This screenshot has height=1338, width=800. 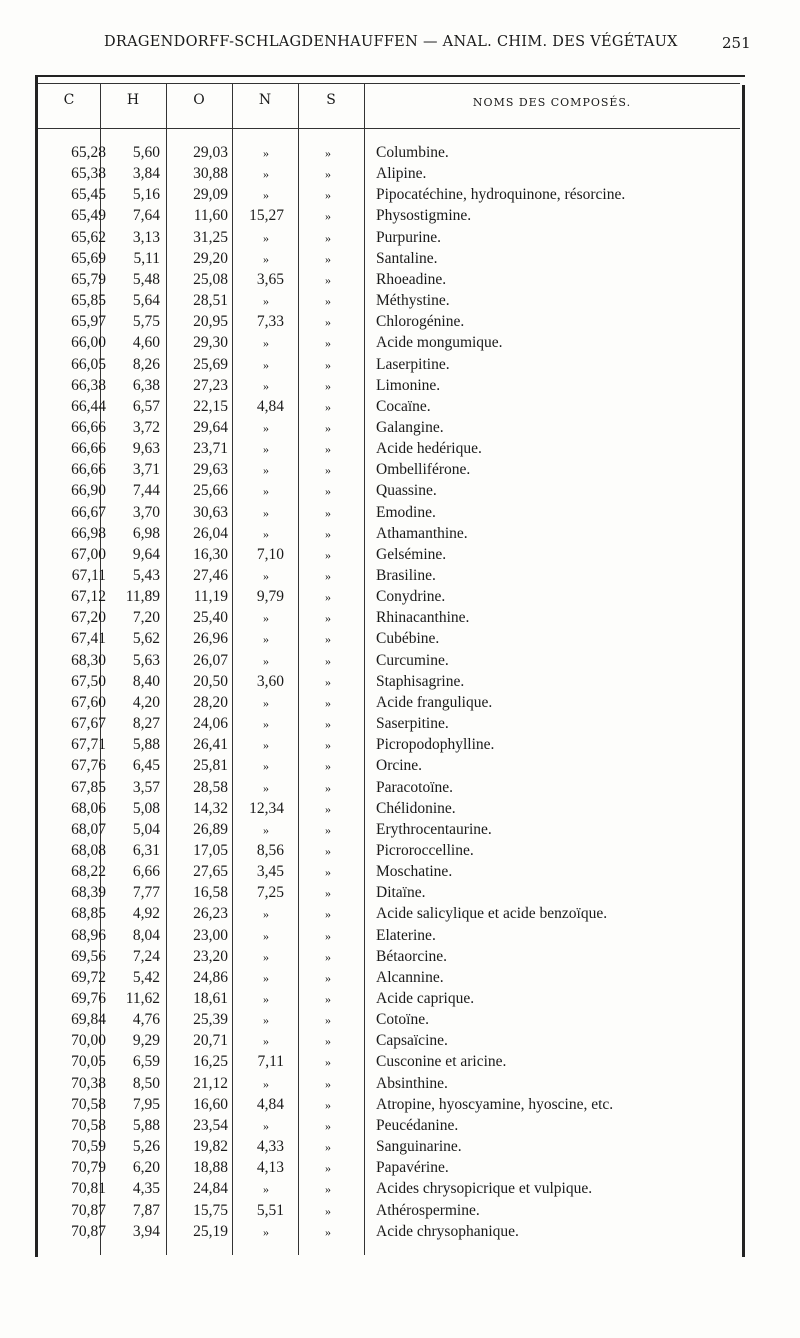 What do you see at coordinates (400, 1127) in the screenshot?
I see `table-row: 70,58 5,88 23,54 » » Peucédanine.` at bounding box center [400, 1127].